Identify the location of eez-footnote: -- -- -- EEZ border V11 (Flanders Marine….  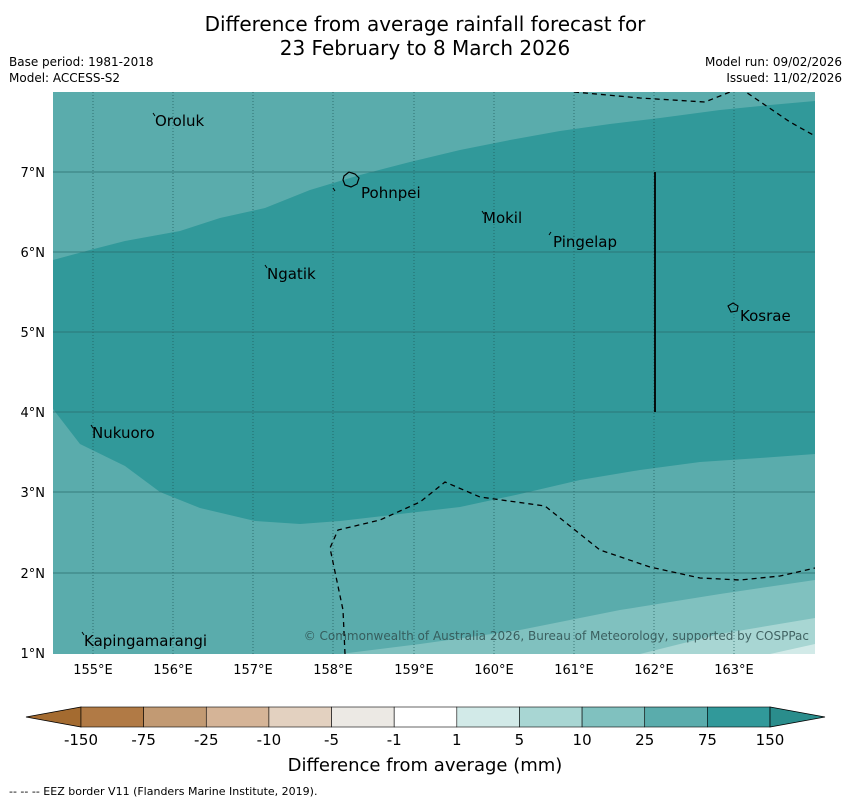
(163, 791).